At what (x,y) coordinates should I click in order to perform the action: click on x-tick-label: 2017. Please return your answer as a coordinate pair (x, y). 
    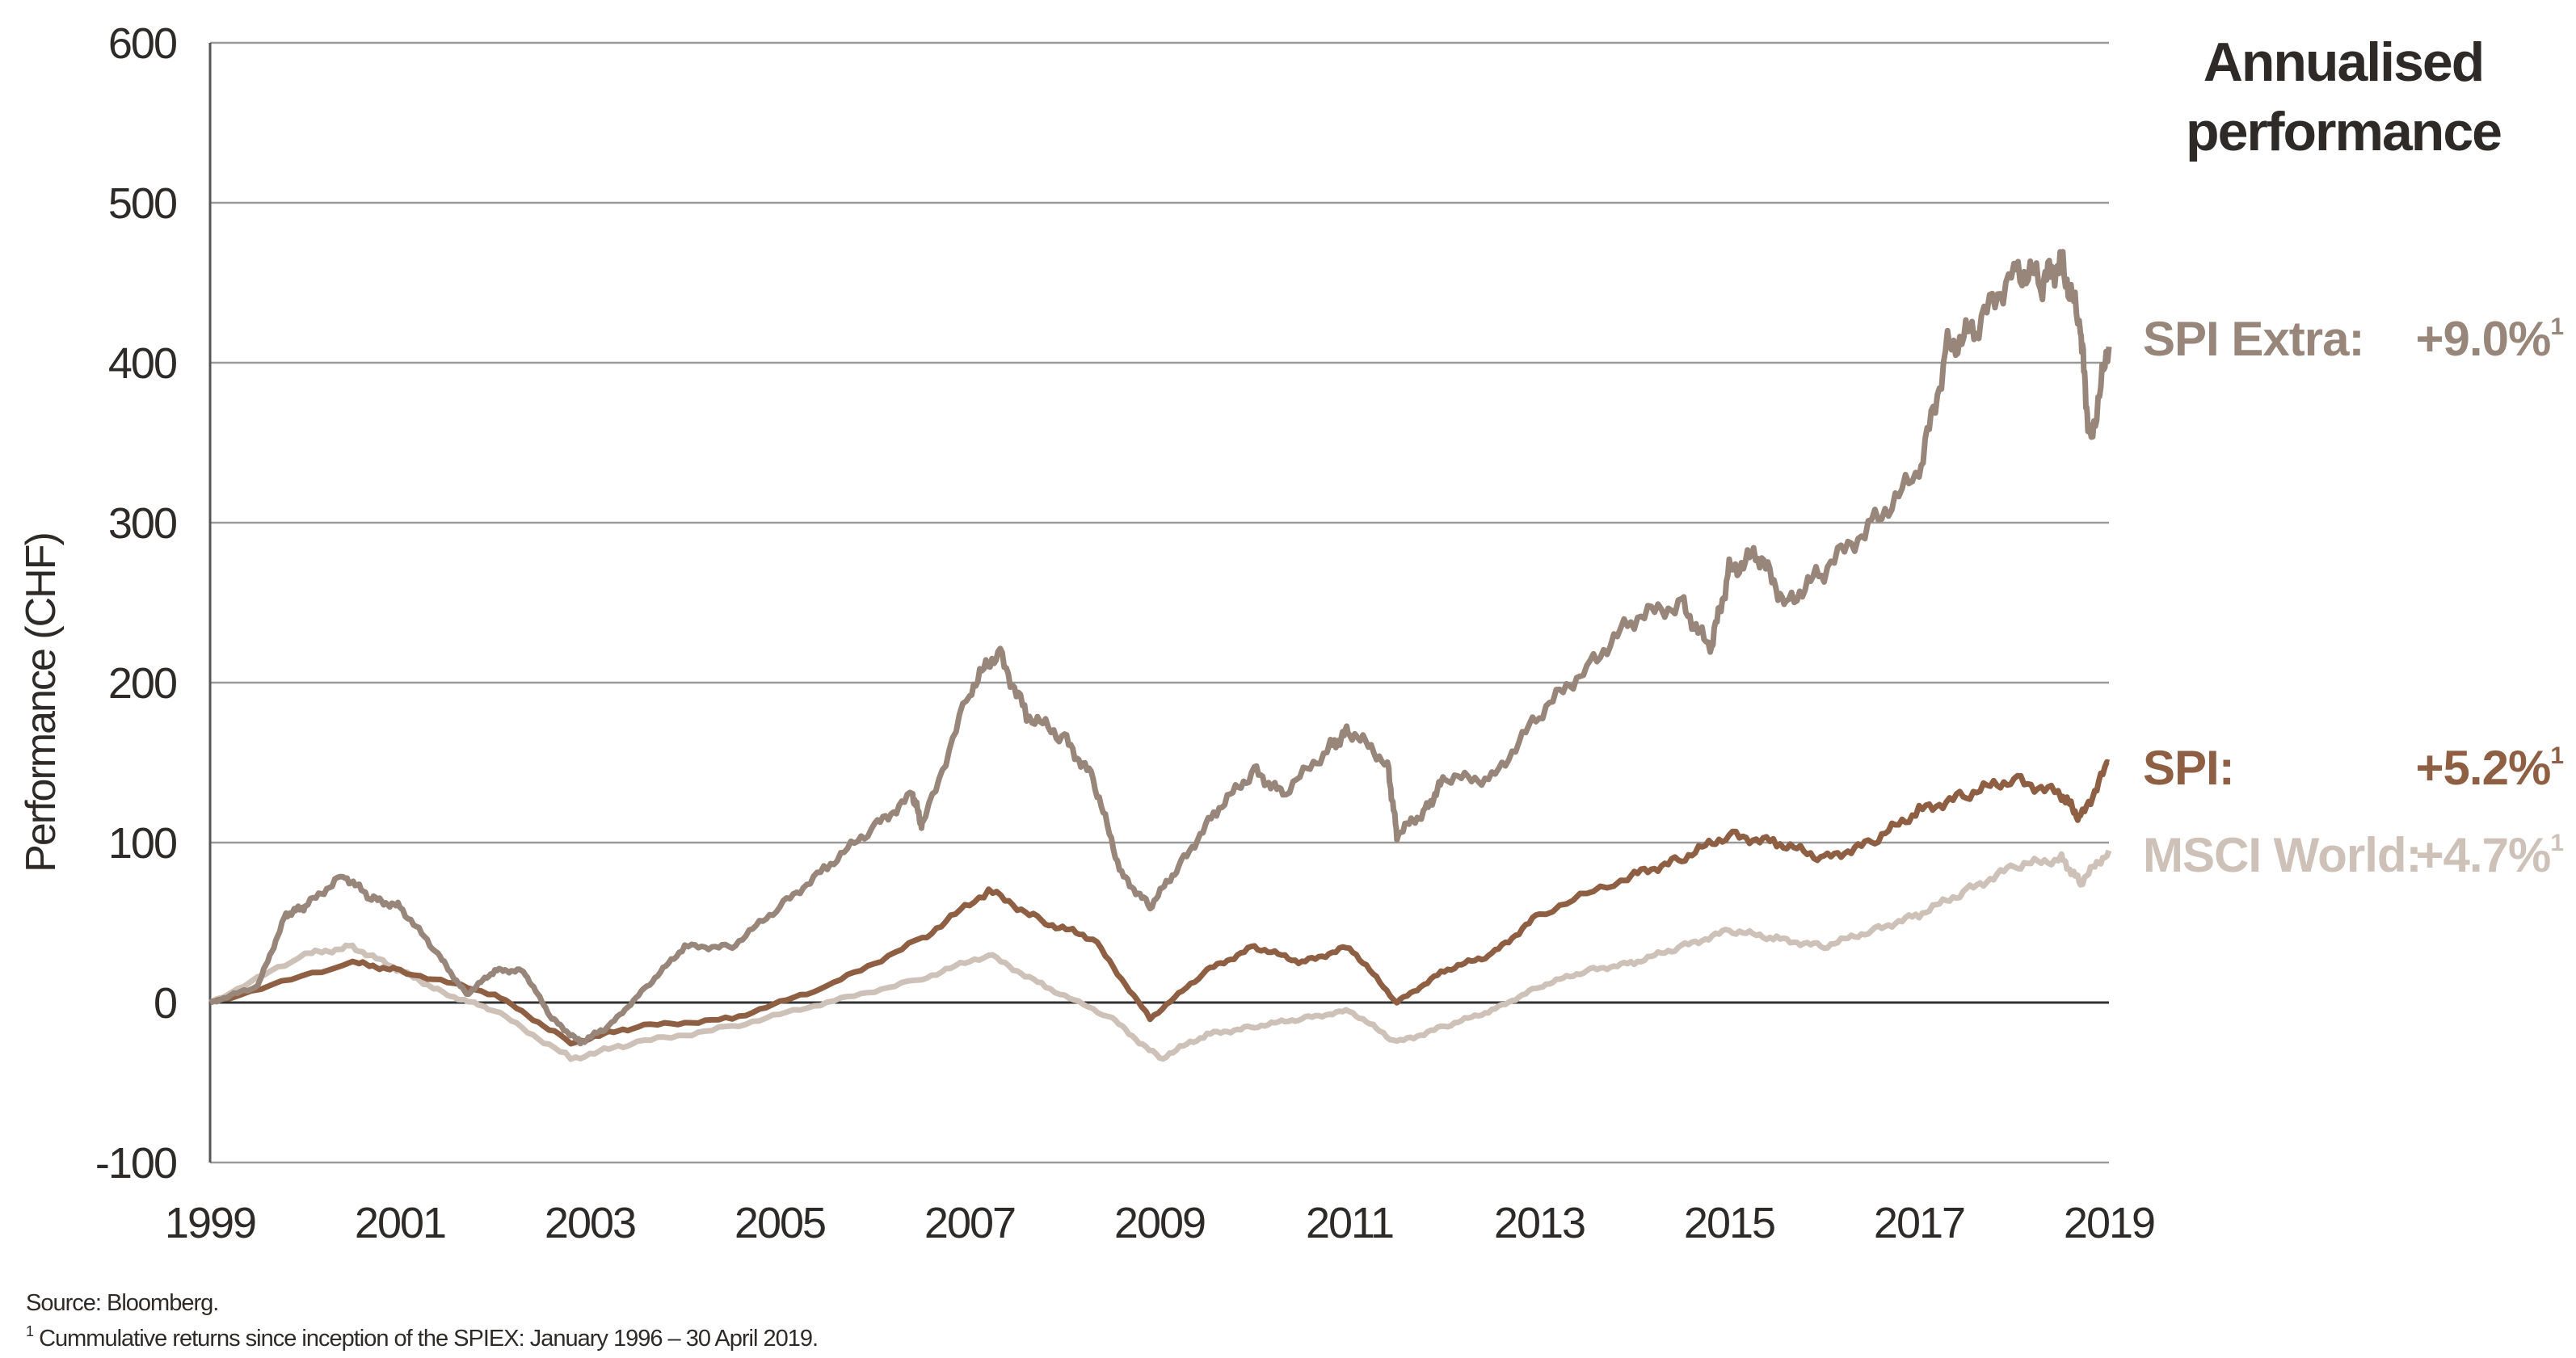
    Looking at the image, I should click on (1919, 1223).